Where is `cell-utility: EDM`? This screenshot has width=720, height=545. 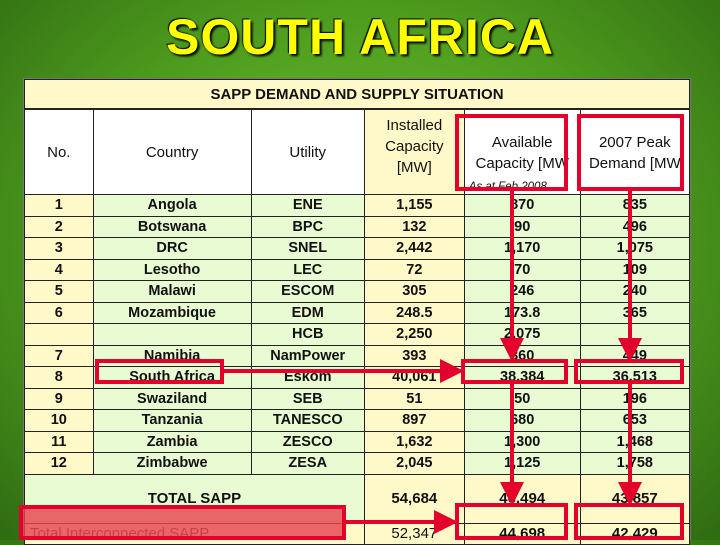 cell-utility: EDM is located at coordinates (307, 312).